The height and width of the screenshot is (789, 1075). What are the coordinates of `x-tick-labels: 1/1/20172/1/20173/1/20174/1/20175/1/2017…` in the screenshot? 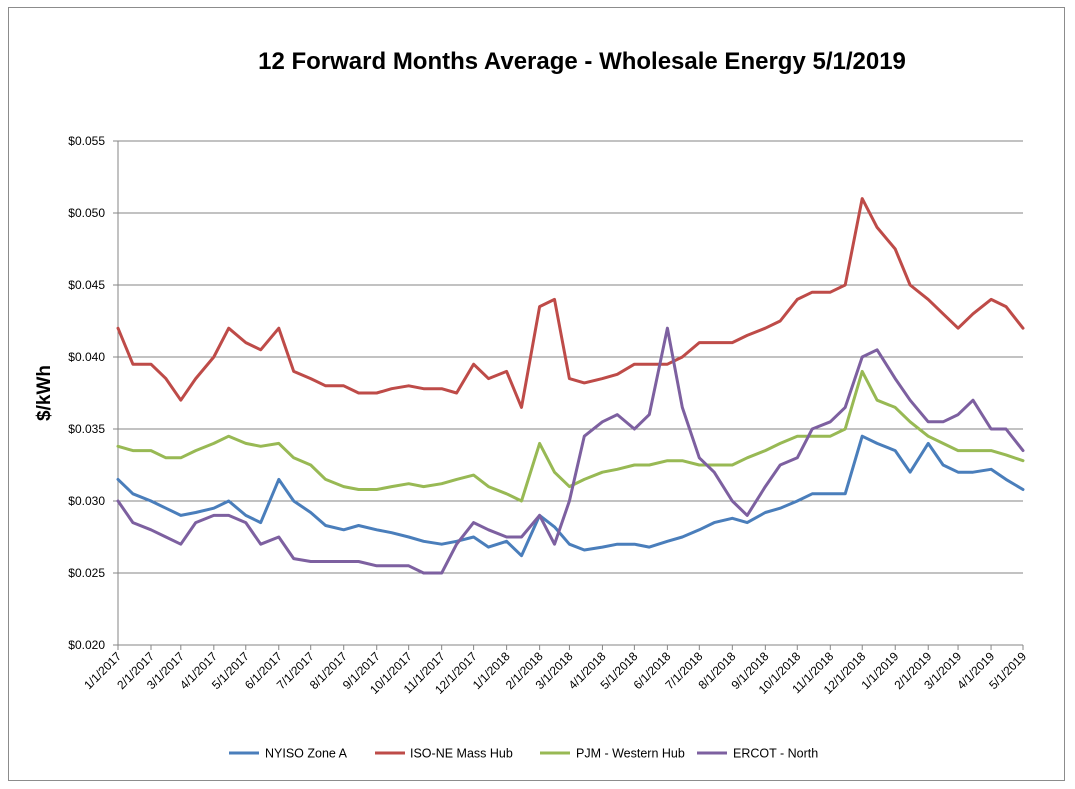 It's located at (555, 673).